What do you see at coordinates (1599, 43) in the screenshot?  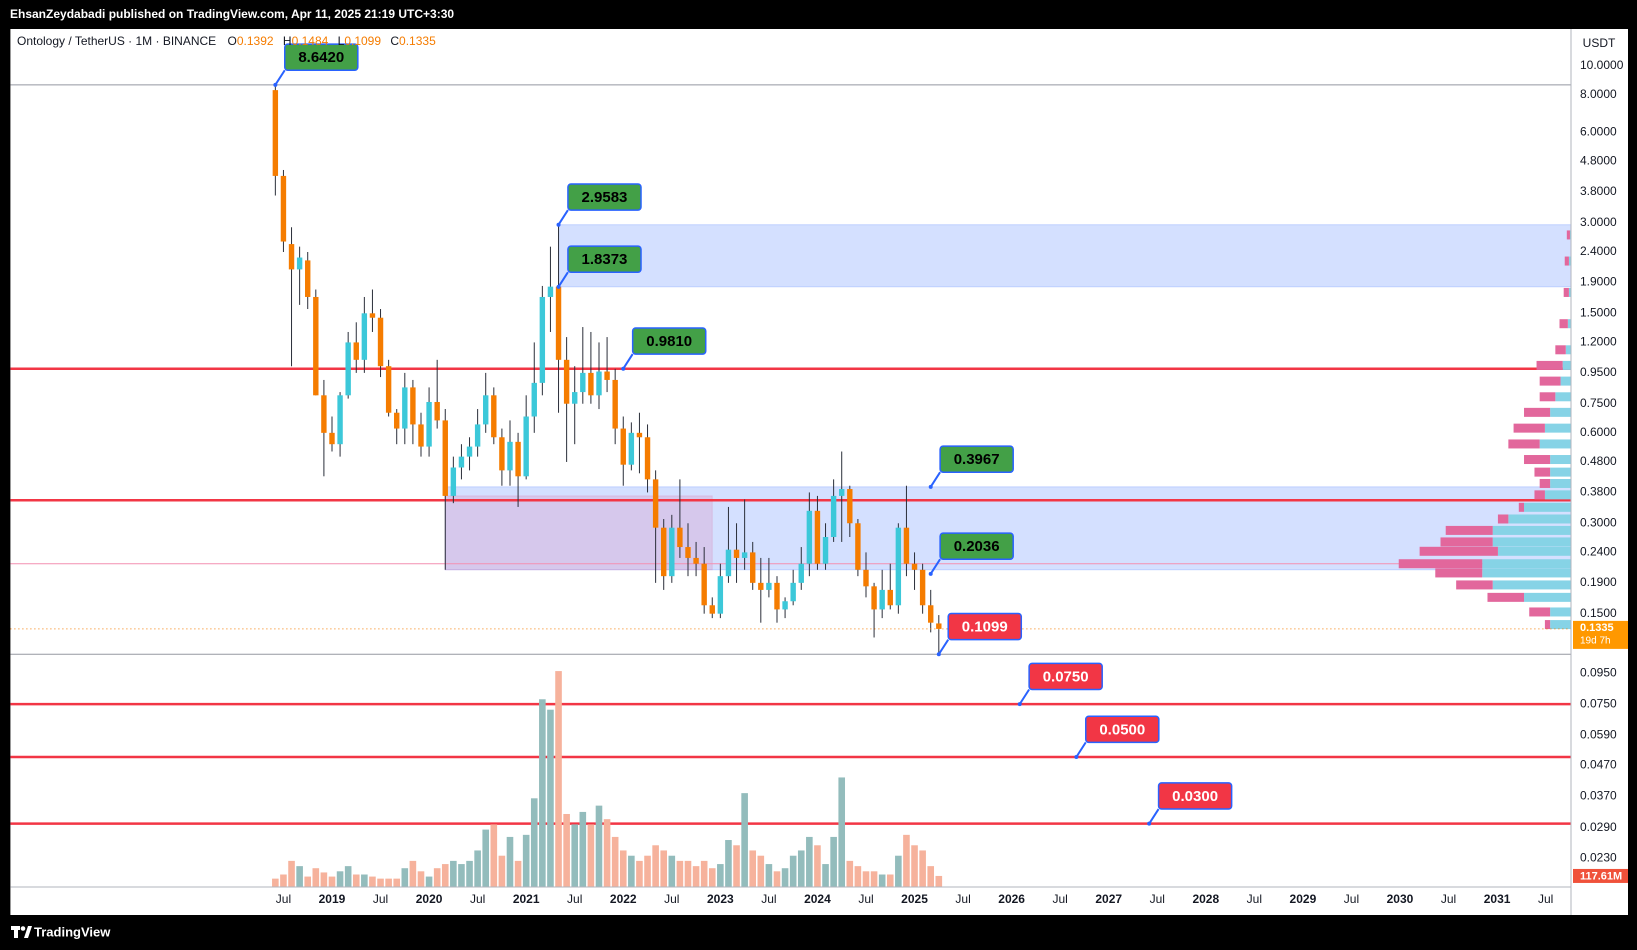 I see `currency-label: USDT` at bounding box center [1599, 43].